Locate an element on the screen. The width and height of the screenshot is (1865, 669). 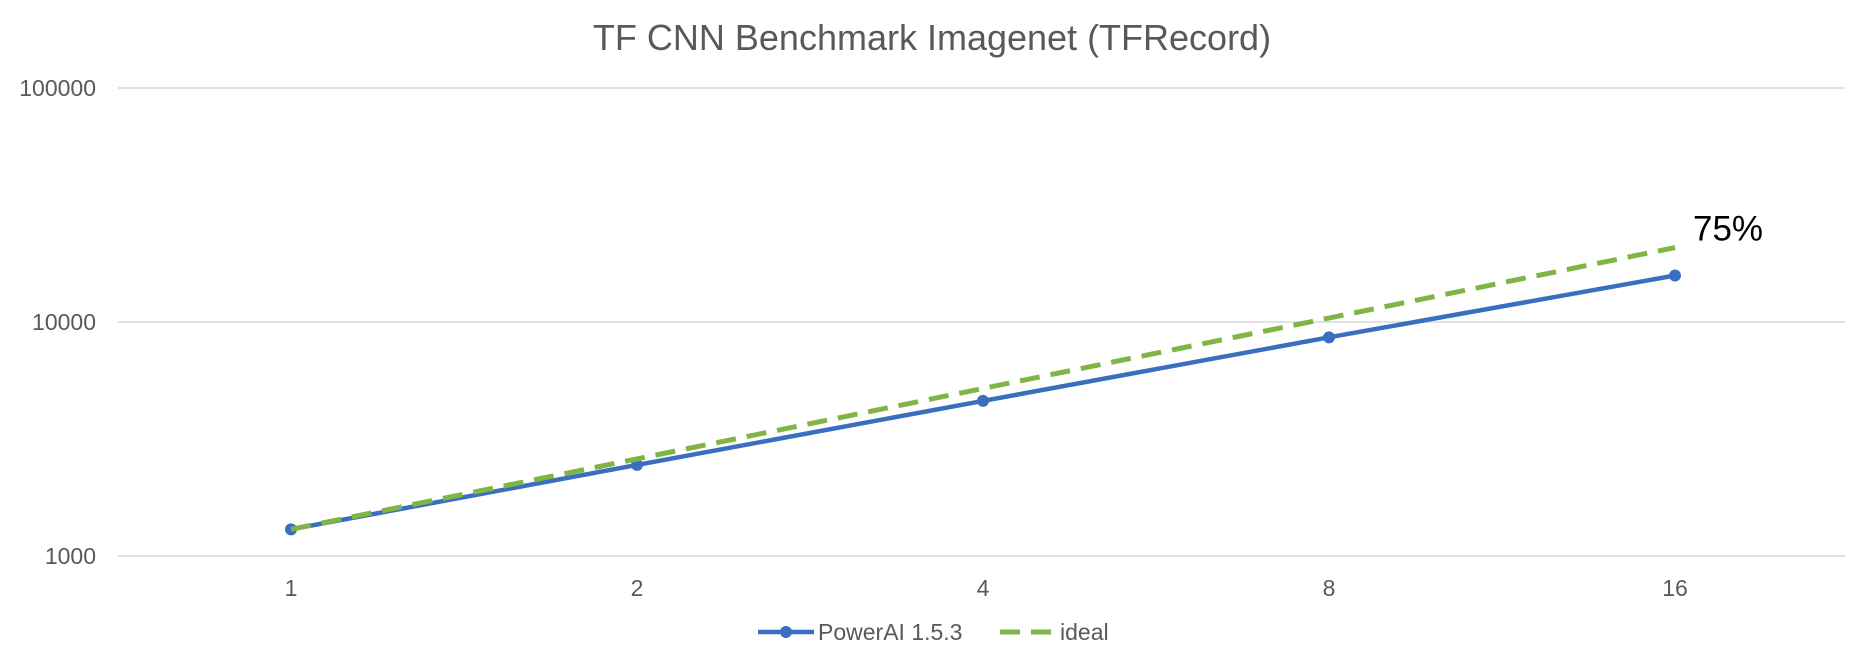
x-tick-label: 4 is located at coordinates (983, 588).